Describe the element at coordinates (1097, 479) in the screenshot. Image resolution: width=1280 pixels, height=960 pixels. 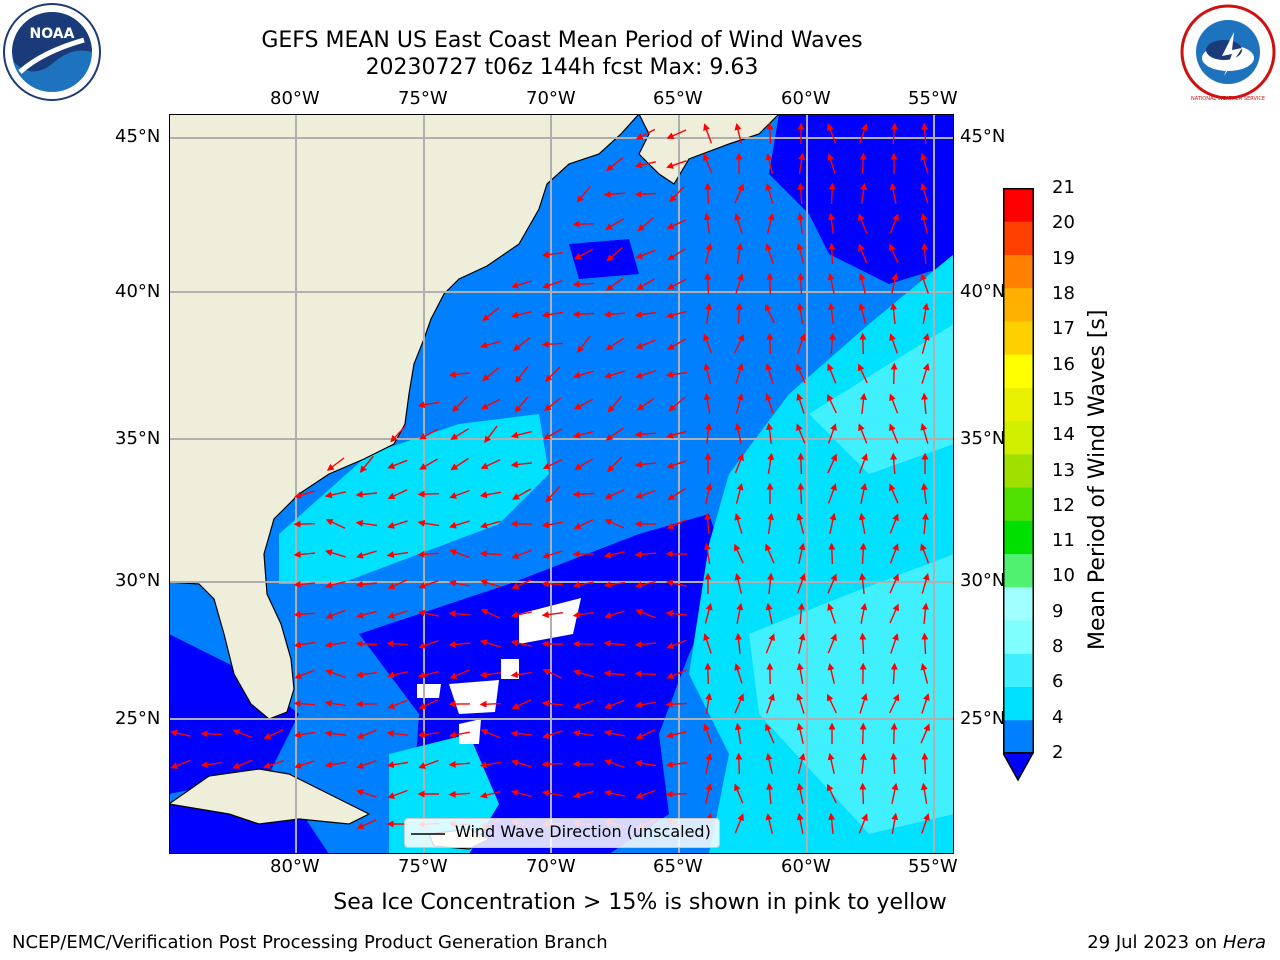
I see `colorbar-label: Mean Period of Wind Waves [s]` at that location.